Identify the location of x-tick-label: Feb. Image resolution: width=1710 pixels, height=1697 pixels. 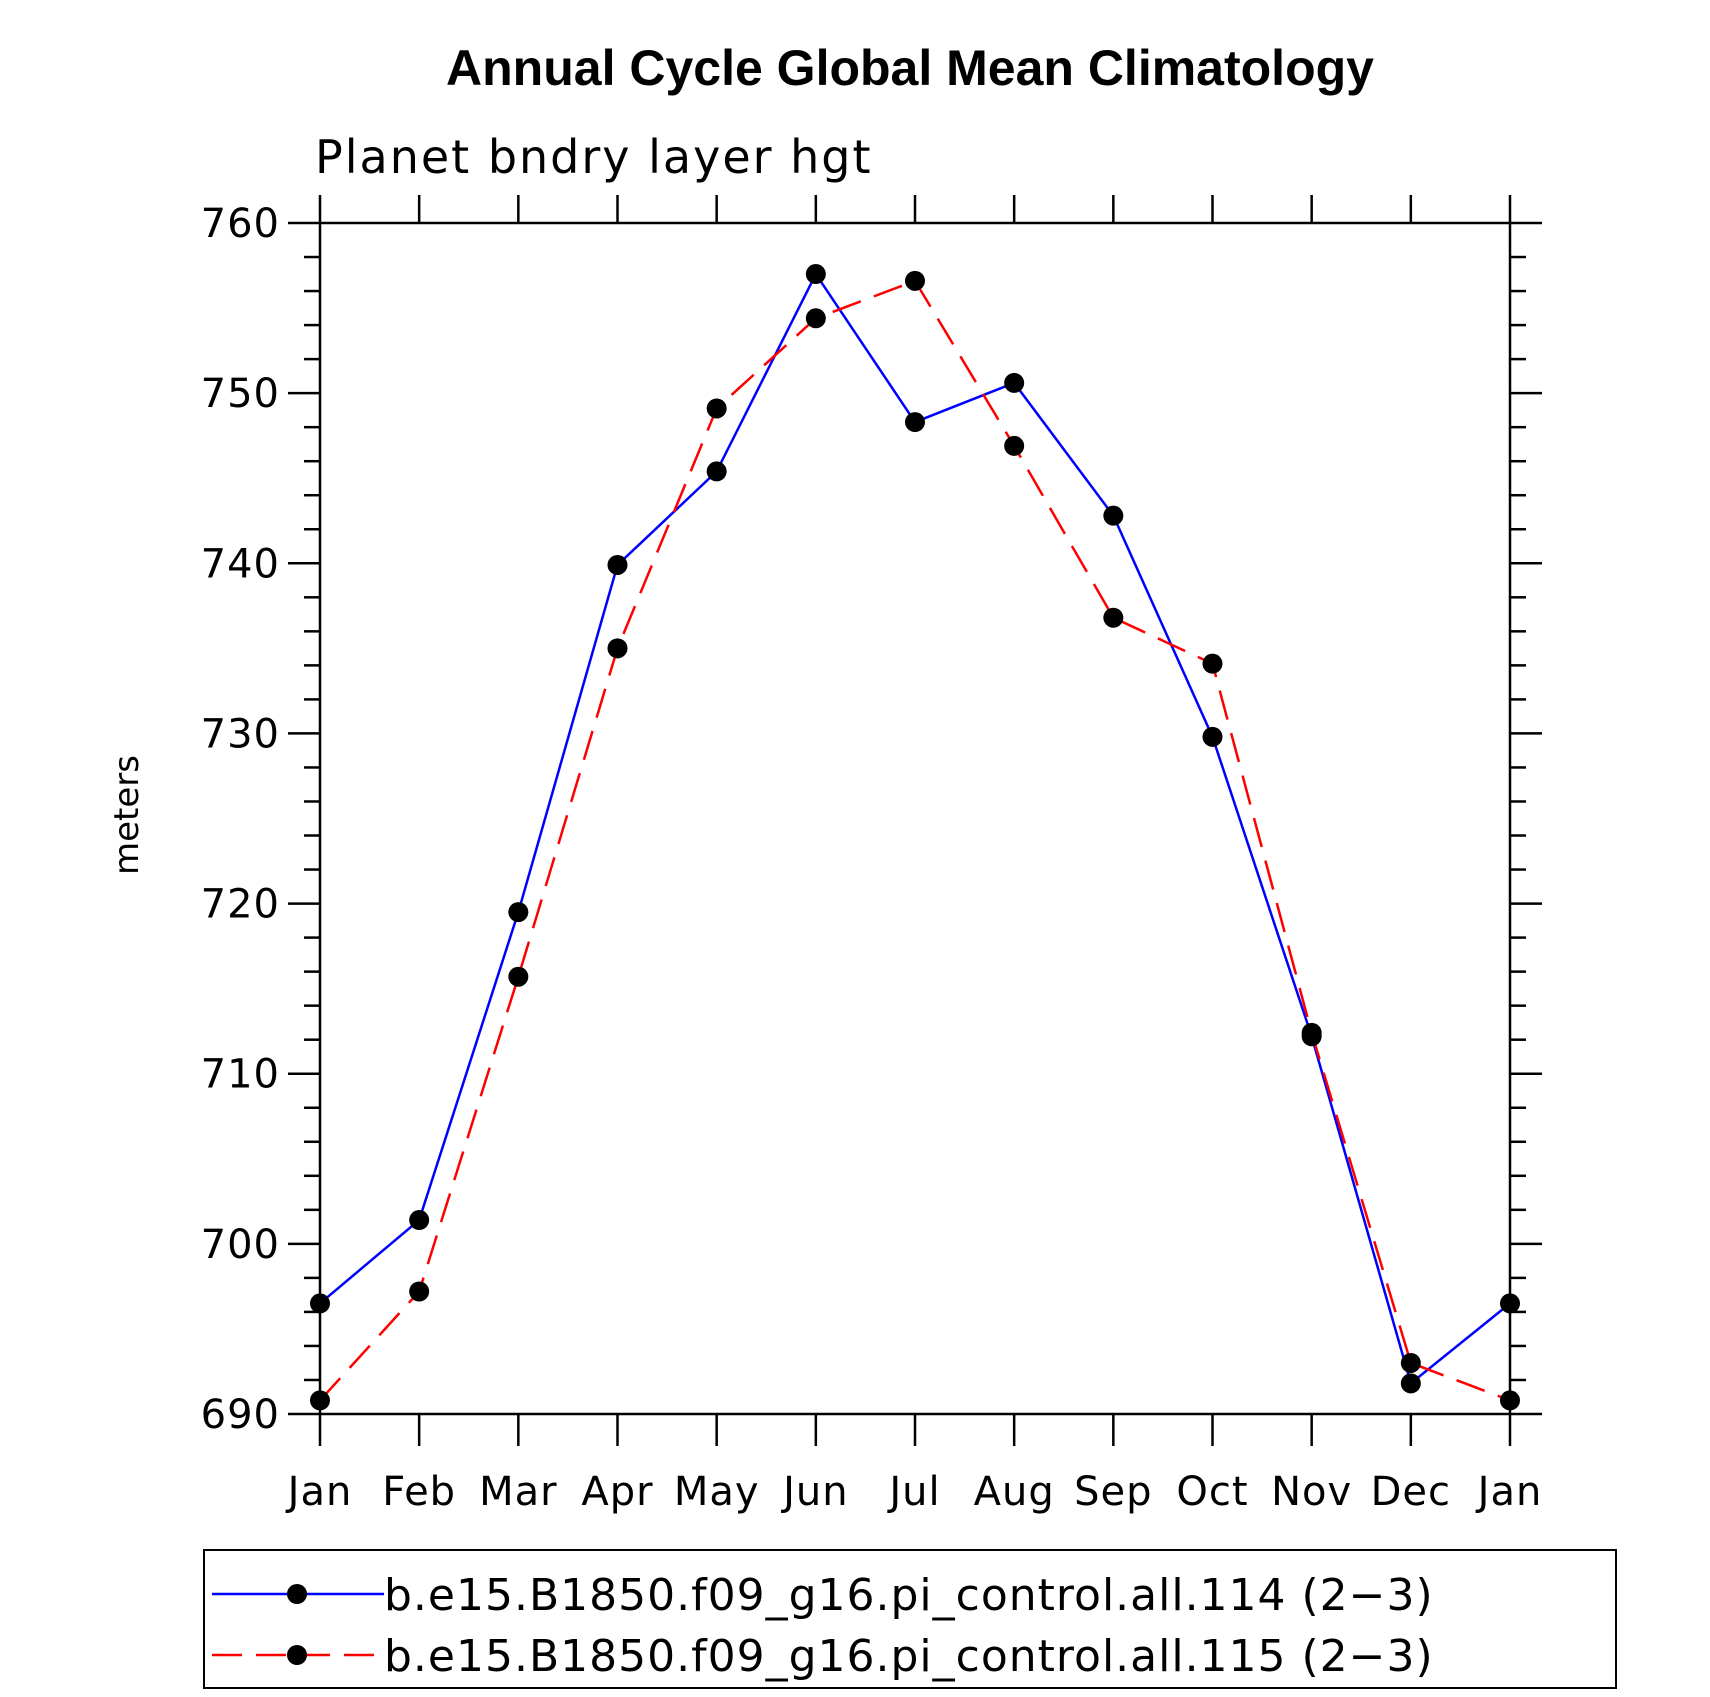
(419, 1492).